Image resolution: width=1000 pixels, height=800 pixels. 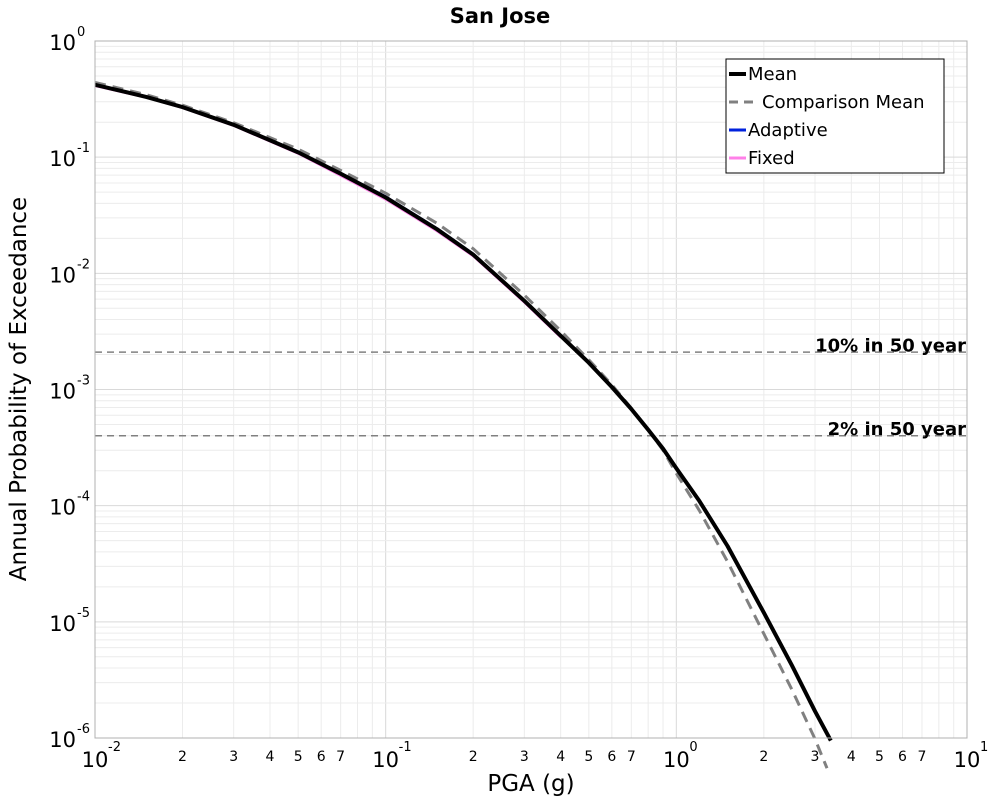 What do you see at coordinates (500, 16) in the screenshot?
I see `chart-title: San Jose` at bounding box center [500, 16].